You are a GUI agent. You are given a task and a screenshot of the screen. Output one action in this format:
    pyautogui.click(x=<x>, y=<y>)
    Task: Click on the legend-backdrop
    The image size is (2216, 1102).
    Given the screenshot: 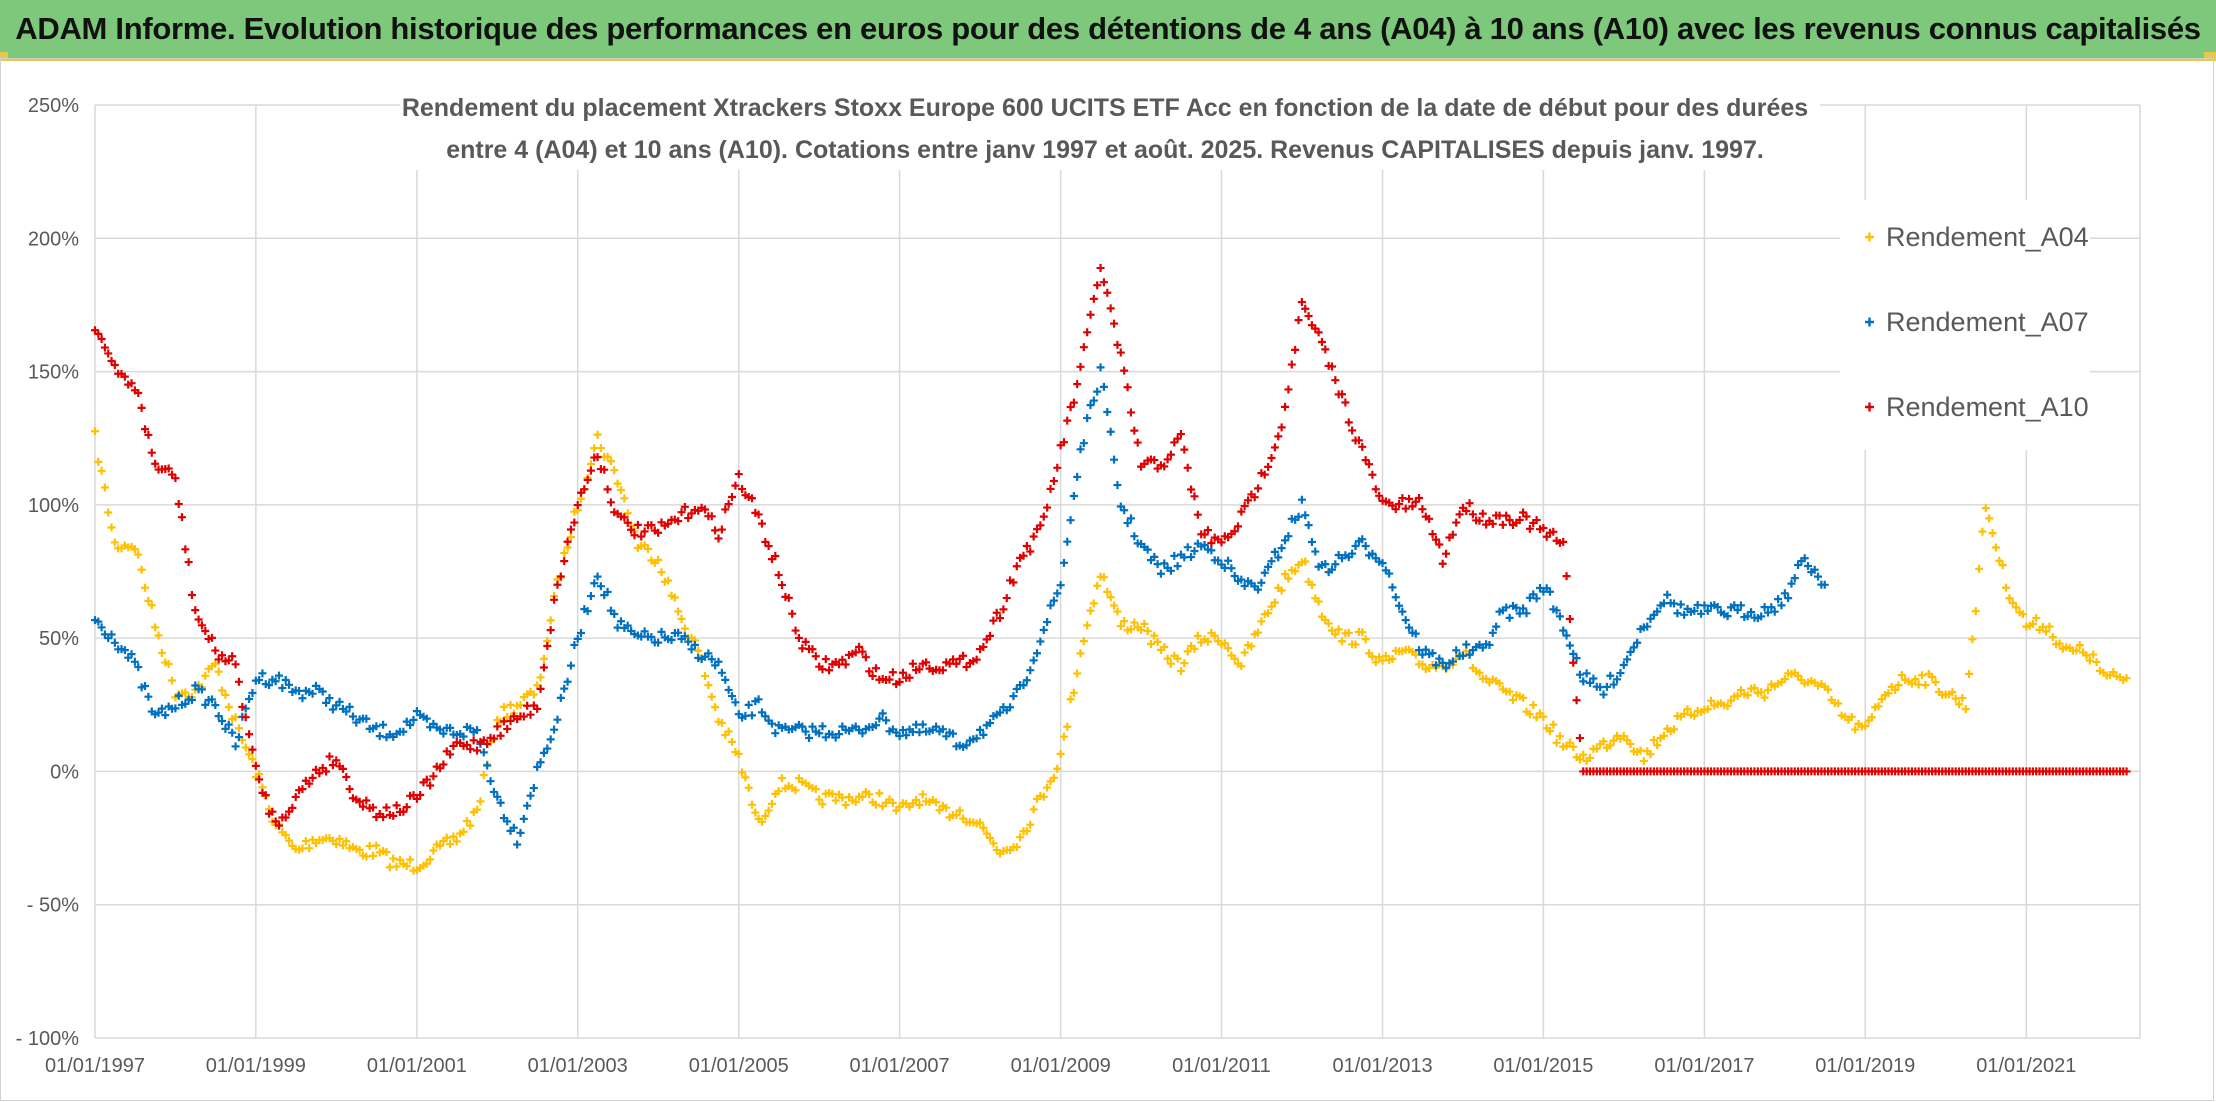 What is the action you would take?
    pyautogui.click(x=1965, y=325)
    